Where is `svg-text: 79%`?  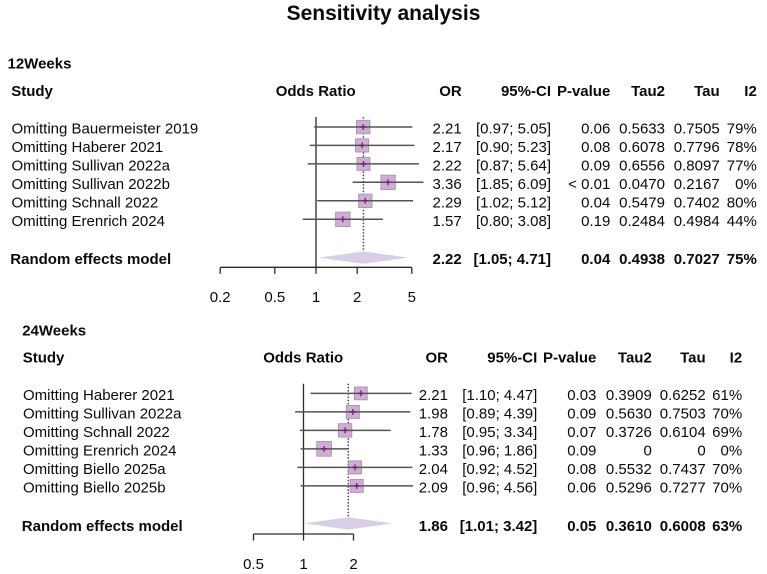 svg-text: 79% is located at coordinates (742, 129).